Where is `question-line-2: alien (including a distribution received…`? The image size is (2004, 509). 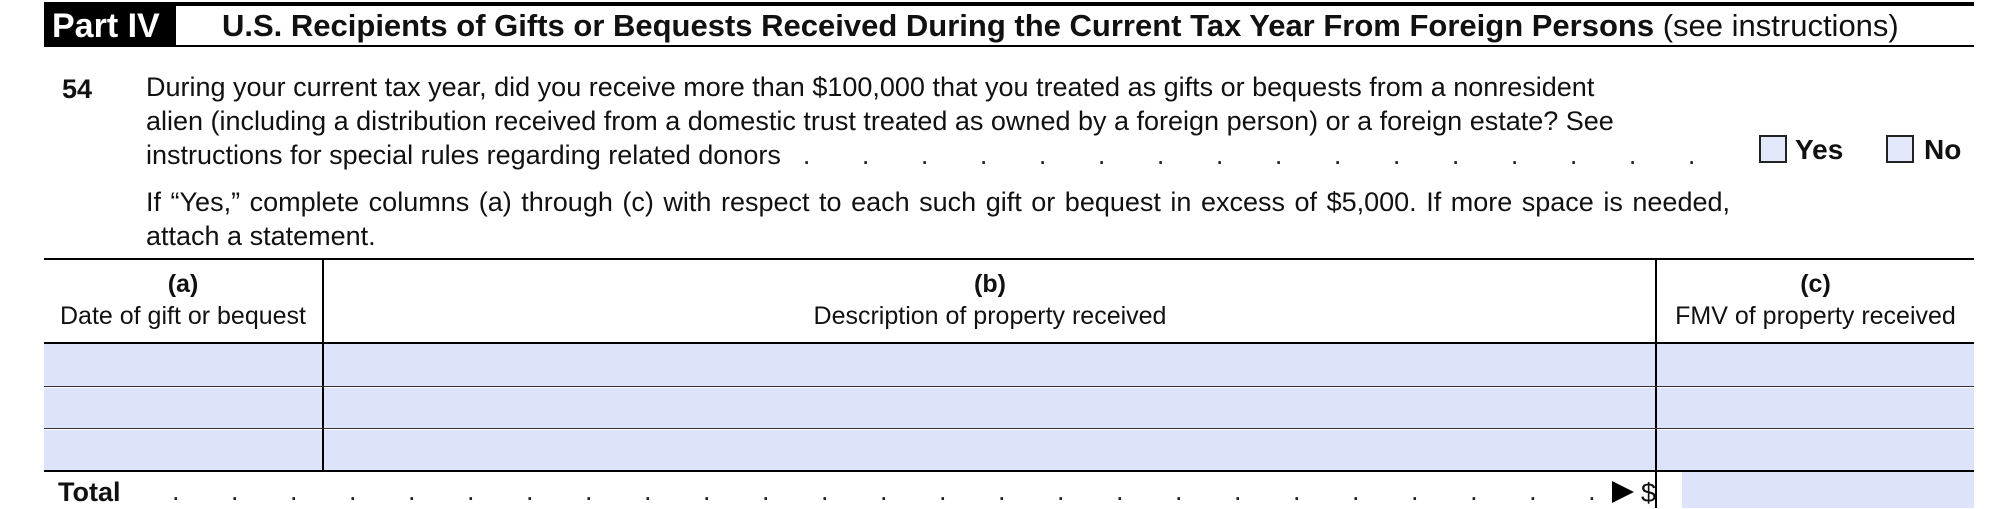 question-line-2: alien (including a distribution received… is located at coordinates (880, 121).